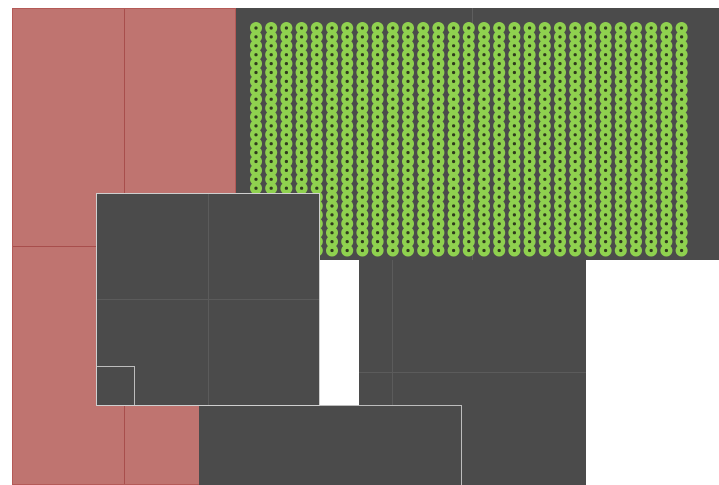  What do you see at coordinates (330, 445) in the screenshot?
I see `dark-panel-bottom` at bounding box center [330, 445].